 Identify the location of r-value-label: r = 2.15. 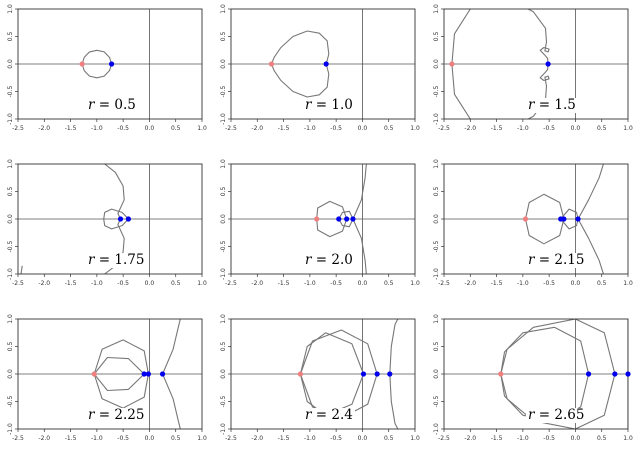
(556, 260).